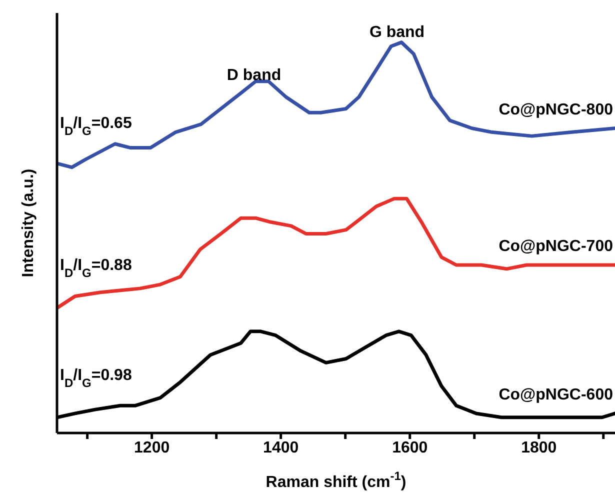  What do you see at coordinates (254, 75) in the screenshot?
I see `annotation: D band` at bounding box center [254, 75].